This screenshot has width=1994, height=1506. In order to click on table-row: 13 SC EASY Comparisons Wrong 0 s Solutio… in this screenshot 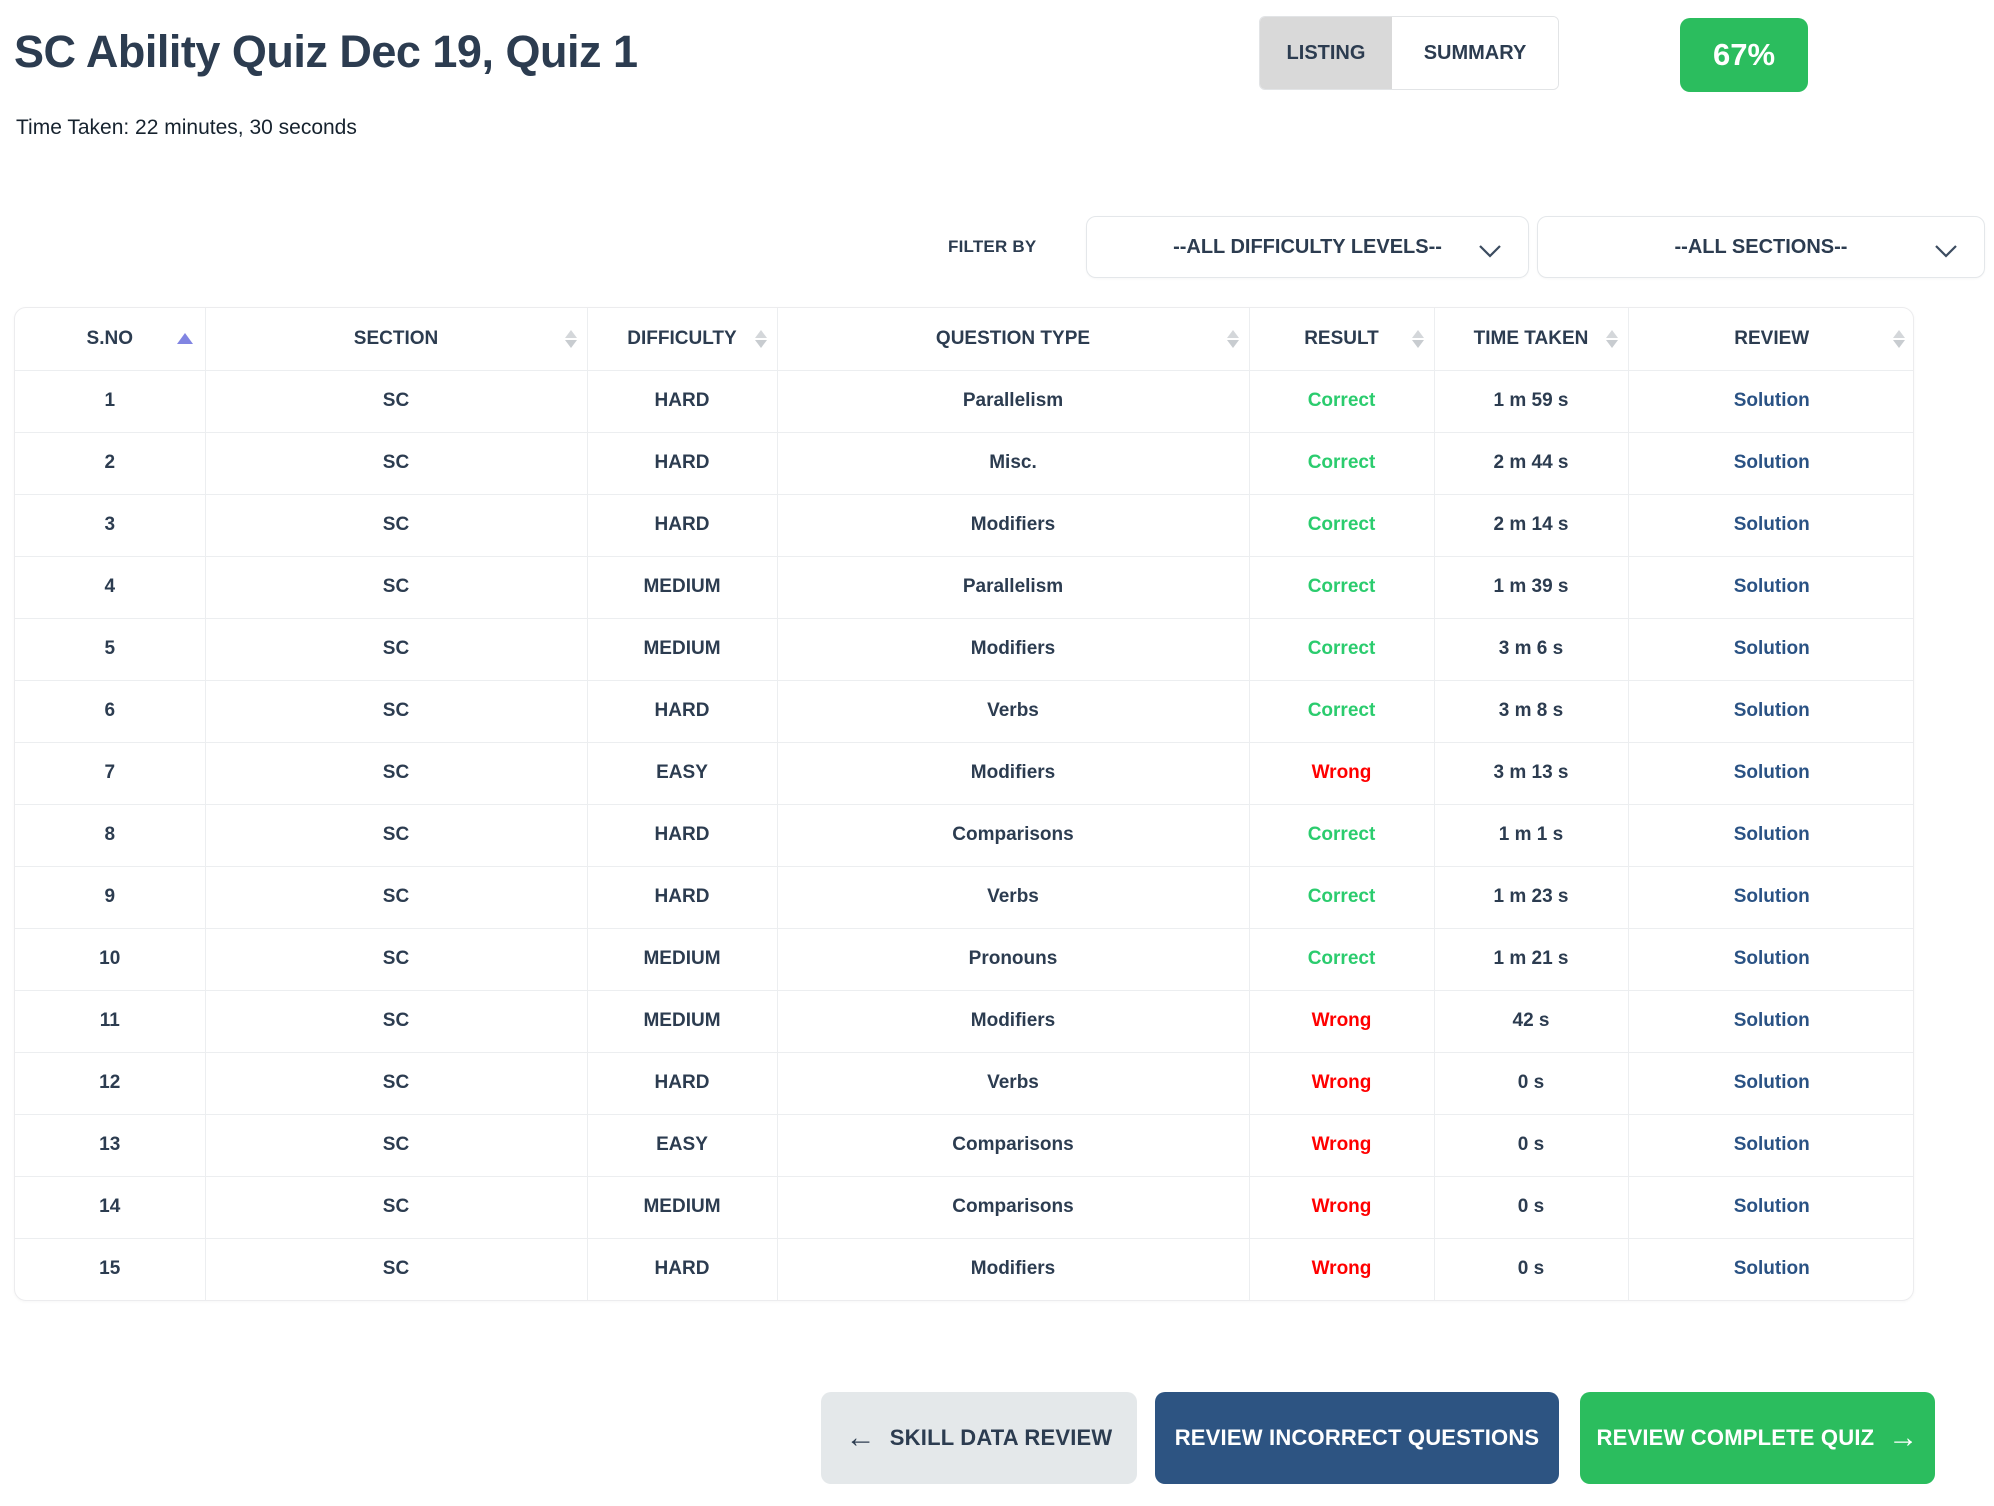, I will do `click(964, 1144)`.